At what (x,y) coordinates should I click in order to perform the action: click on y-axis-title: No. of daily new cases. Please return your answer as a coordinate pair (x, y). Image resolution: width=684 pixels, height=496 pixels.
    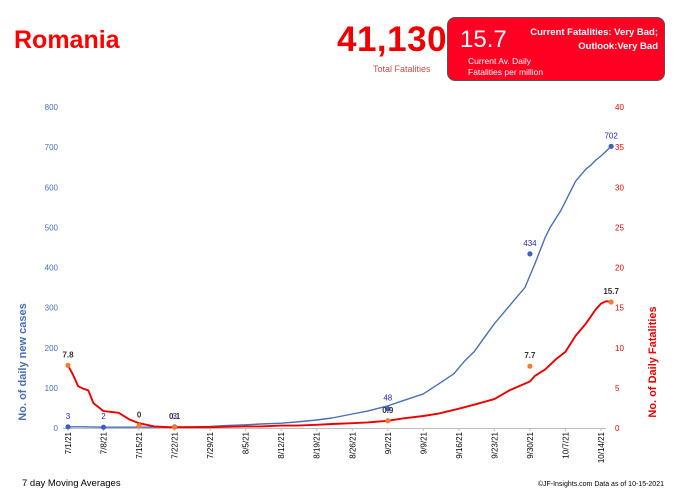
    Looking at the image, I should click on (23, 361).